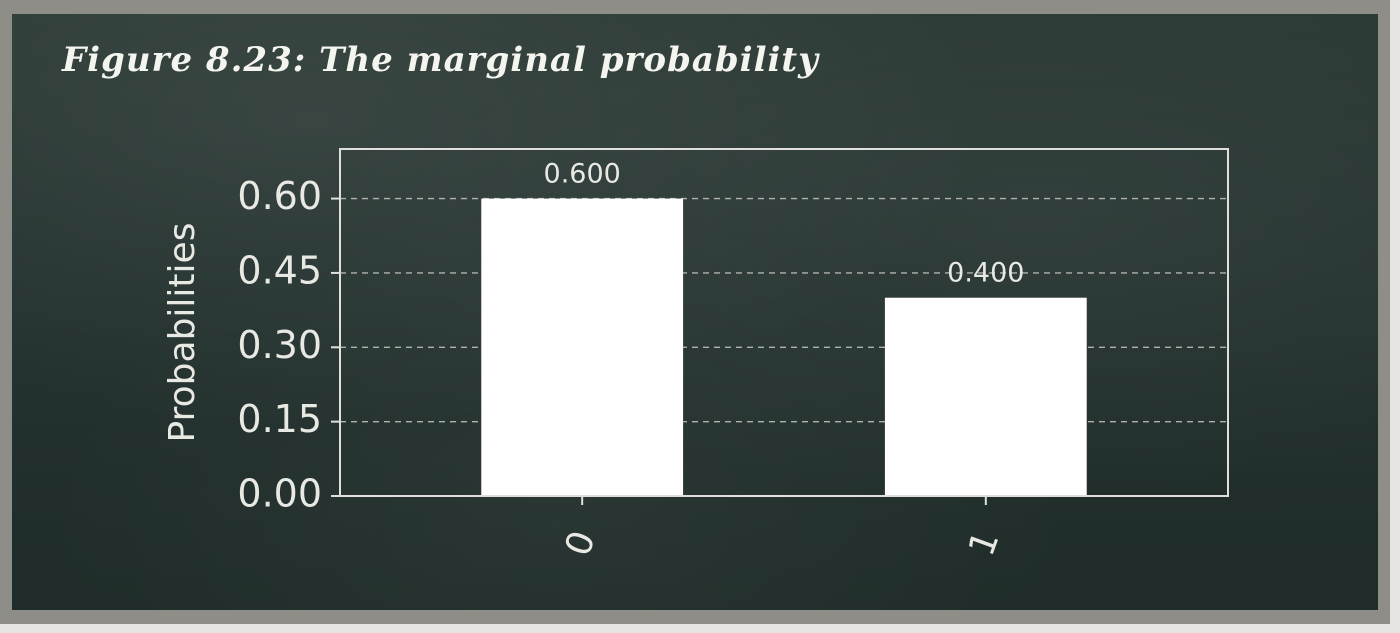 Image resolution: width=1400 pixels, height=633 pixels. I want to click on x-tick-label: 0, so click(581, 544).